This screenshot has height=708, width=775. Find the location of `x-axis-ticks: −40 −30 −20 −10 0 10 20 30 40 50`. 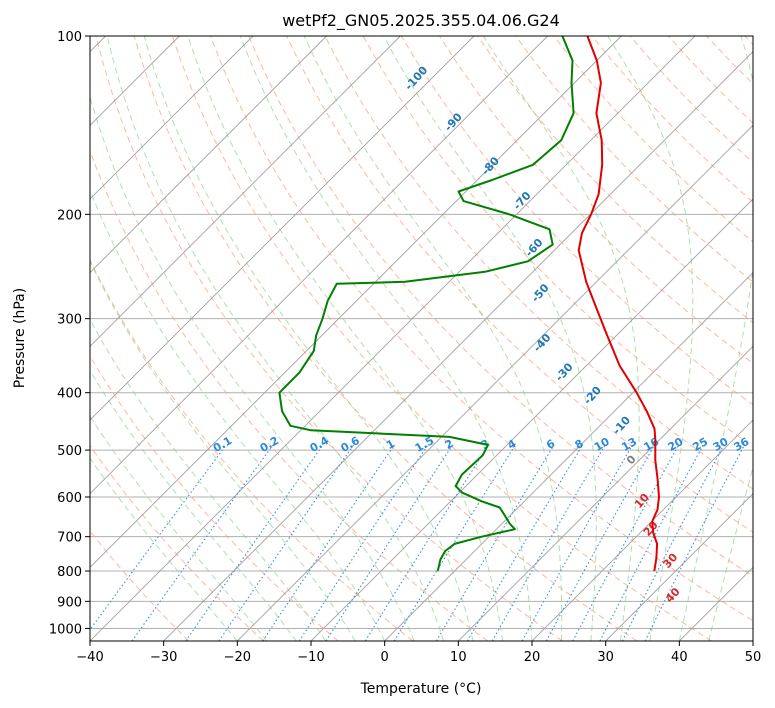

x-axis-ticks: −40 −30 −20 −10 0 10 20 30 40 50 is located at coordinates (418, 653).